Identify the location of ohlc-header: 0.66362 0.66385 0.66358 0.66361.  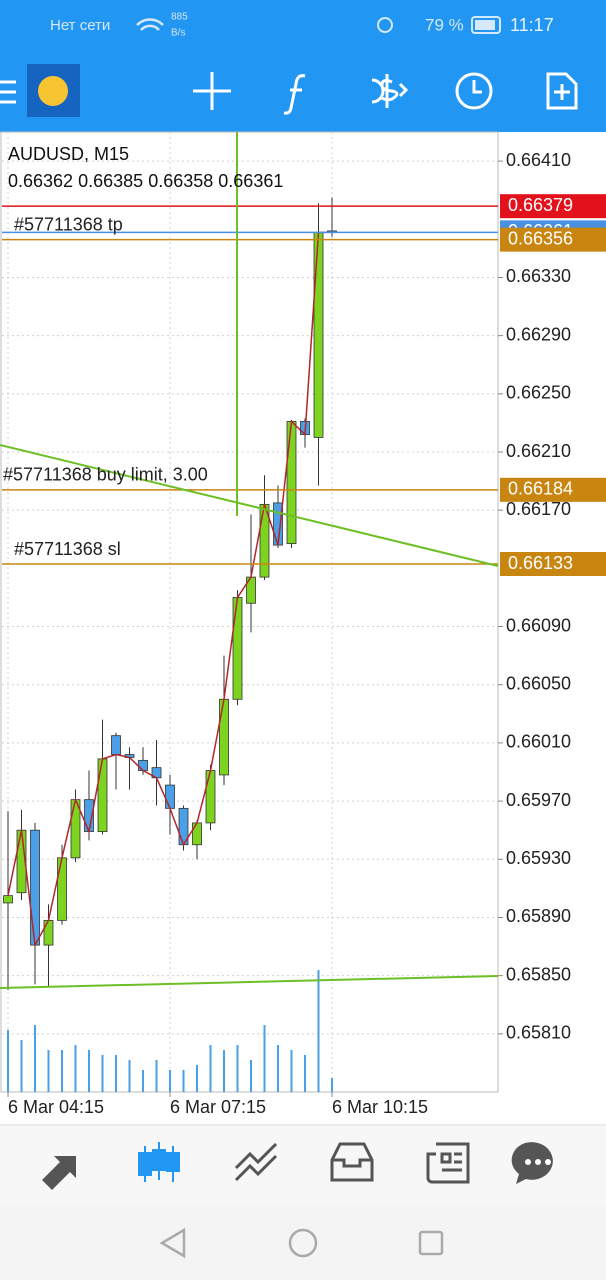
(145, 181).